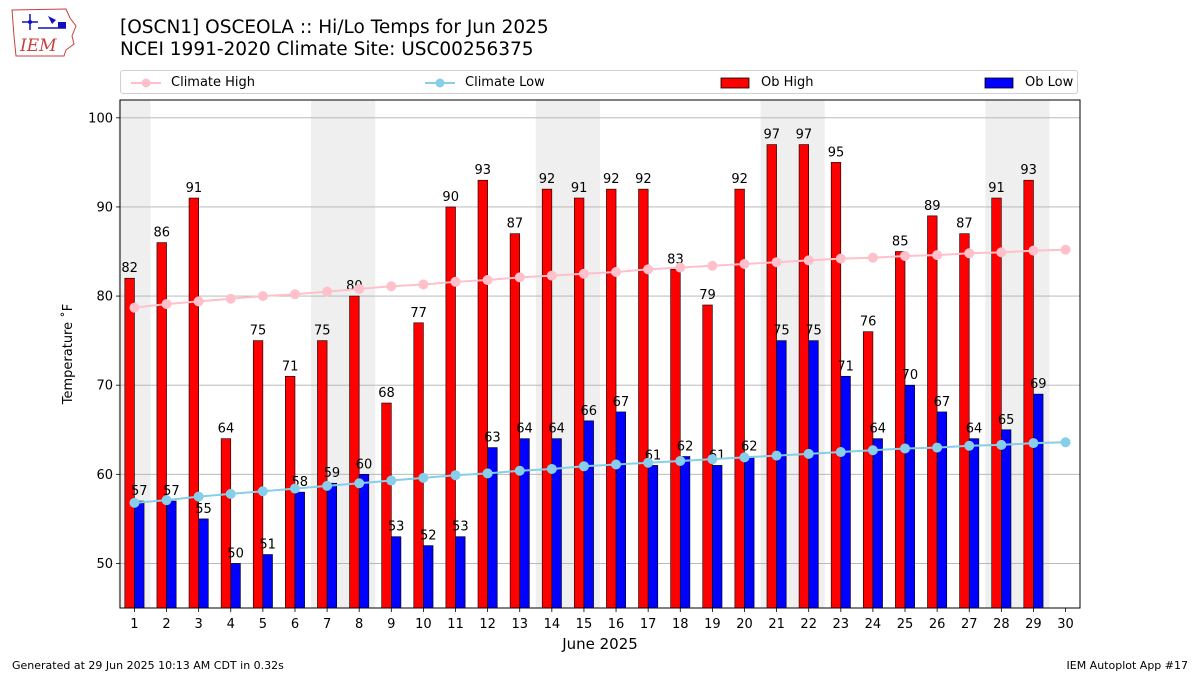 The width and height of the screenshot is (1200, 675). Describe the element at coordinates (1006, 420) in the screenshot. I see `ob-low-label: 65` at that location.